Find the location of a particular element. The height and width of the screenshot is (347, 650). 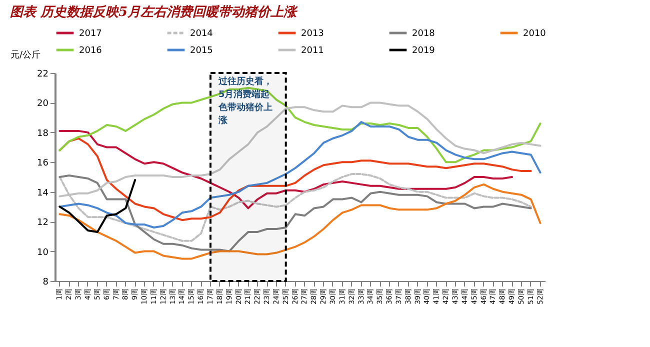

y-axis-title: 元/公斤 is located at coordinates (25, 55).